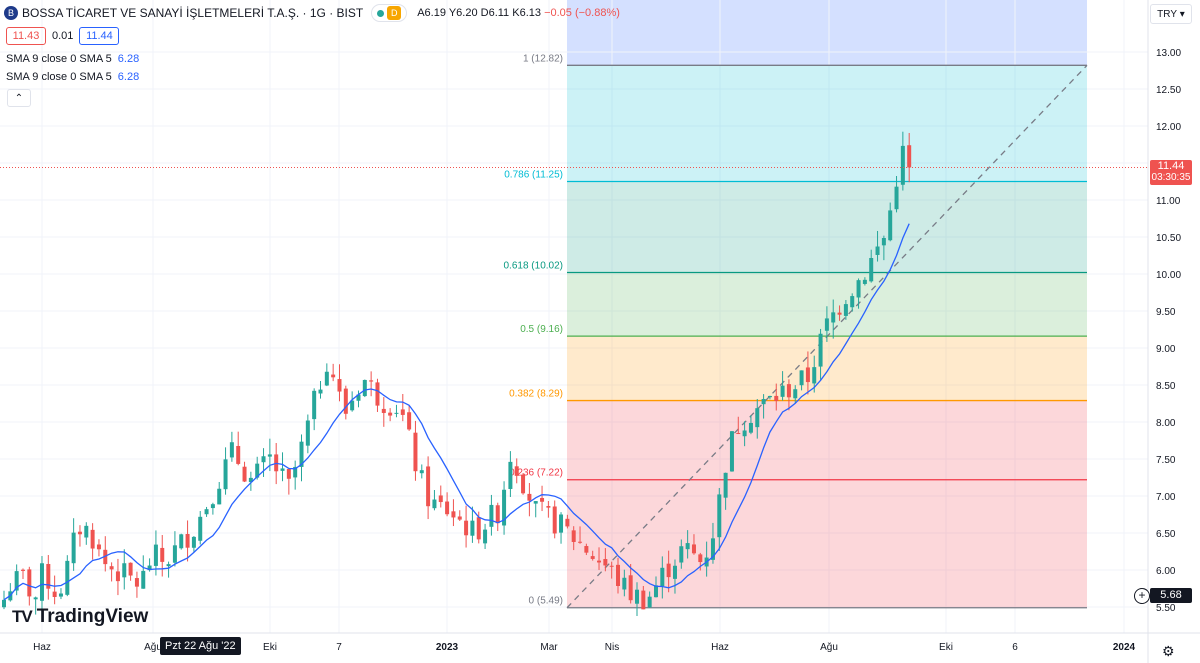 The width and height of the screenshot is (1200, 663). I want to click on price-tick-label: 9.00, so click(1166, 349).